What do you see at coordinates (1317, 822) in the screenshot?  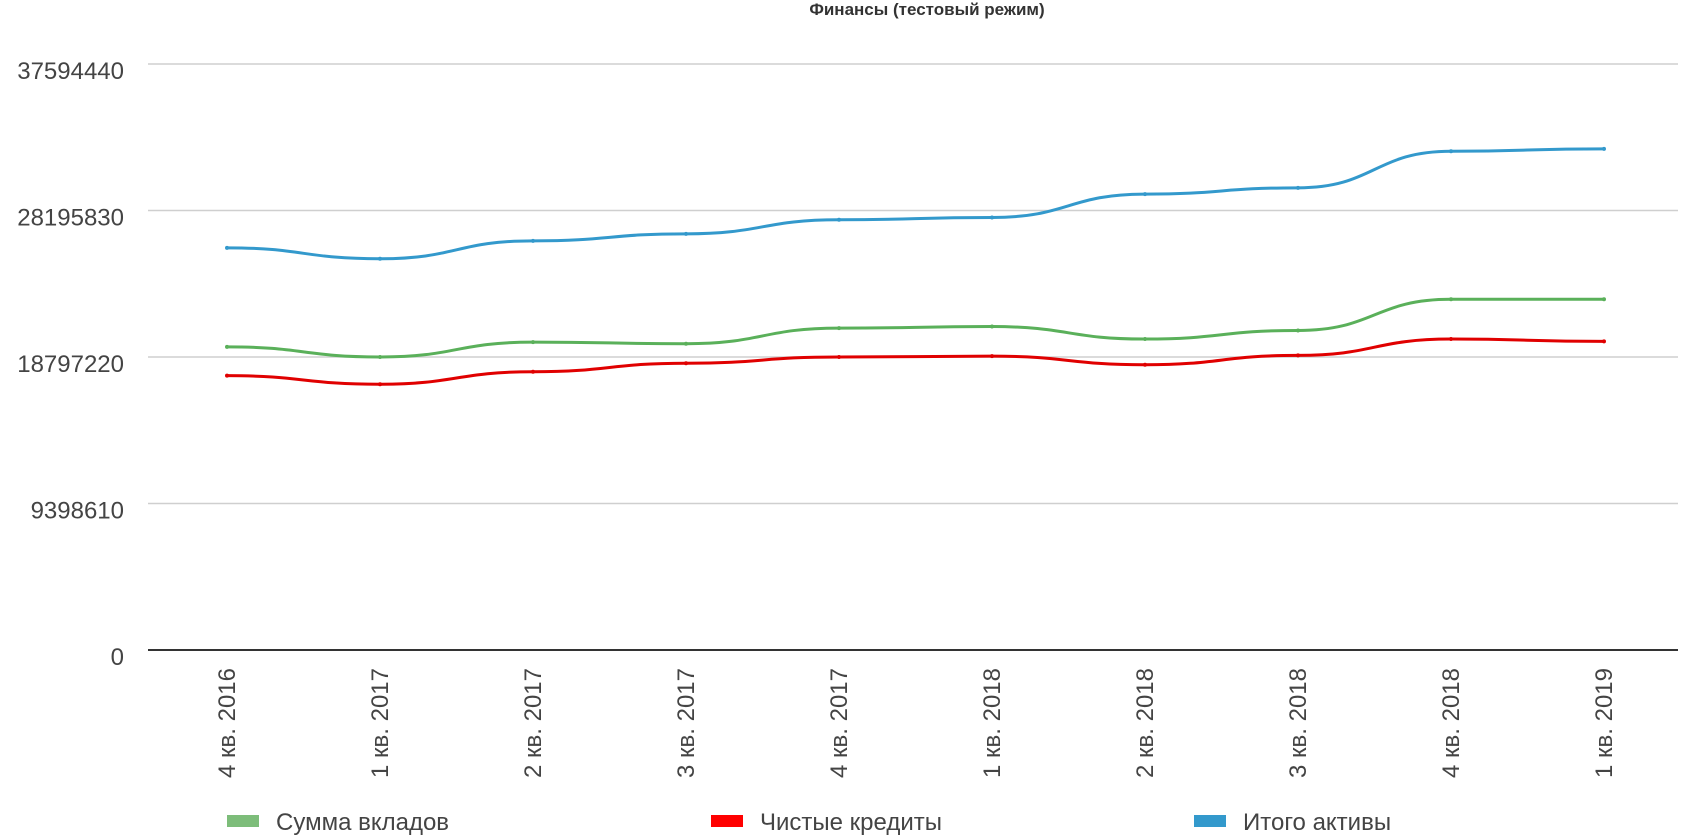 I see `legend-label: Итого активы` at bounding box center [1317, 822].